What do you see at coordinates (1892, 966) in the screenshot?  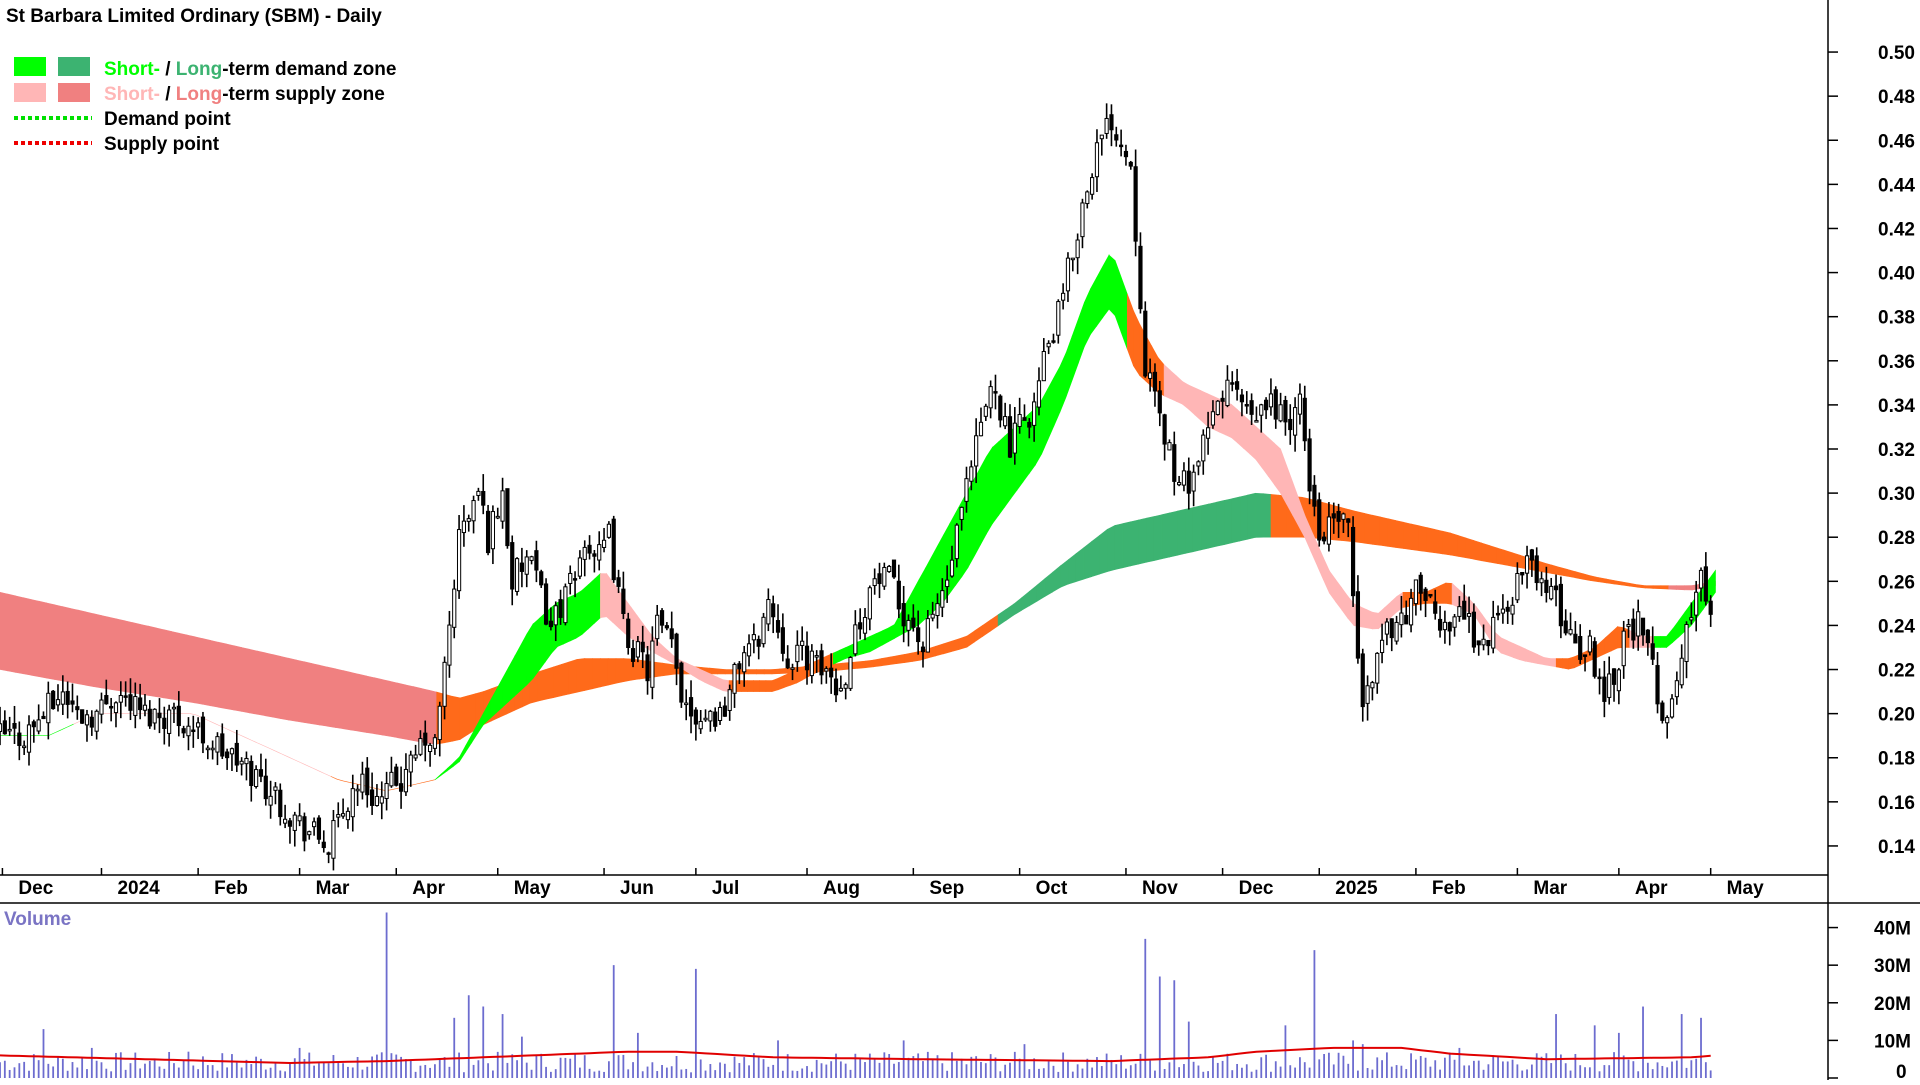 I see `volume-tick-label: 30M` at bounding box center [1892, 966].